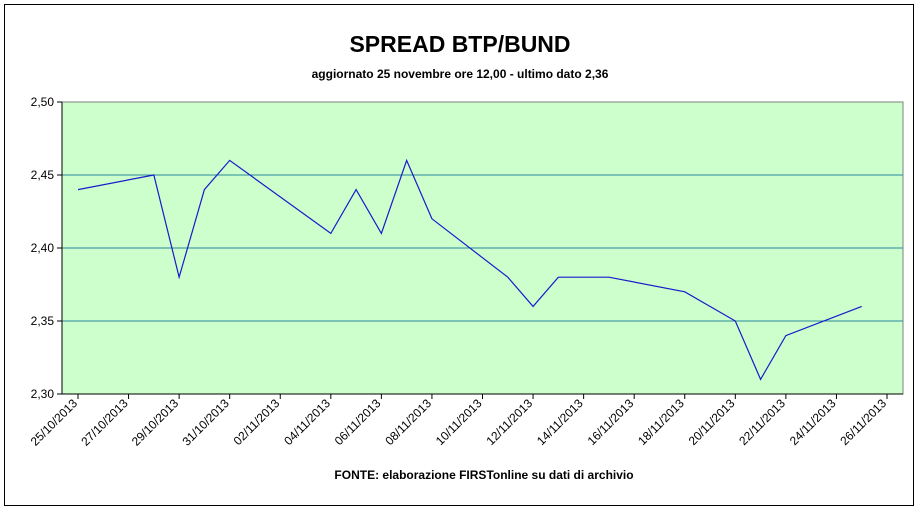  What do you see at coordinates (459, 44) in the screenshot?
I see `chart-title: SPREAD BTP/BUND` at bounding box center [459, 44].